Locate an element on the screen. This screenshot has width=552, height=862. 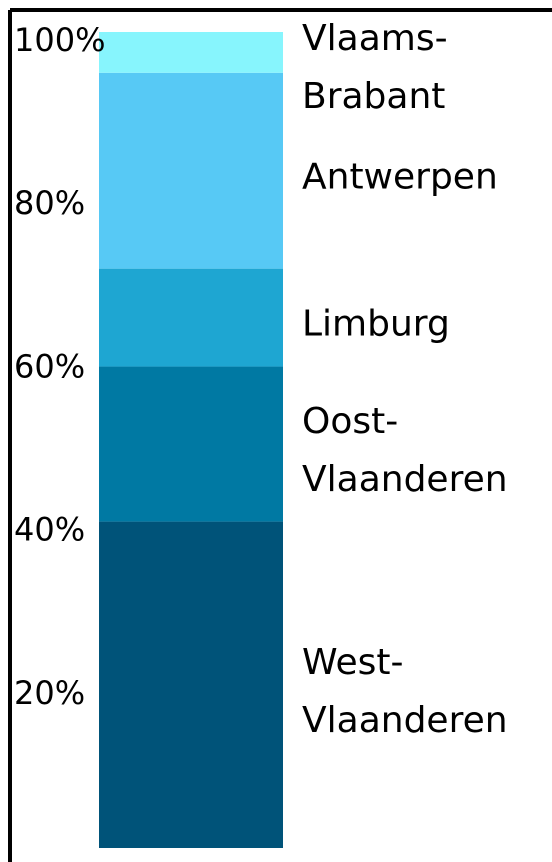
y-tick-label: 80% is located at coordinates (49, 203).